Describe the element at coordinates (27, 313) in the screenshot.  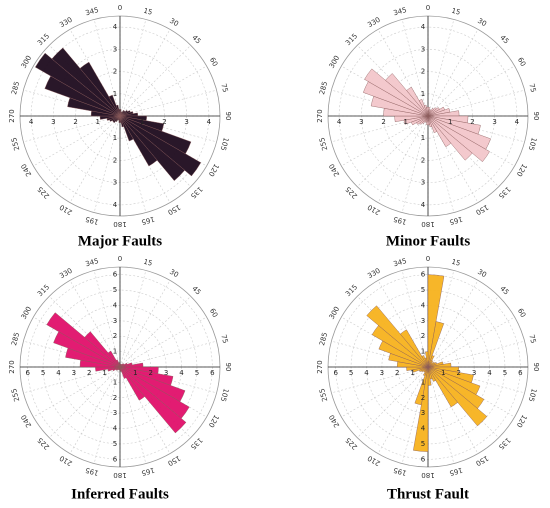
I see `angle-tick-label: 300` at that location.